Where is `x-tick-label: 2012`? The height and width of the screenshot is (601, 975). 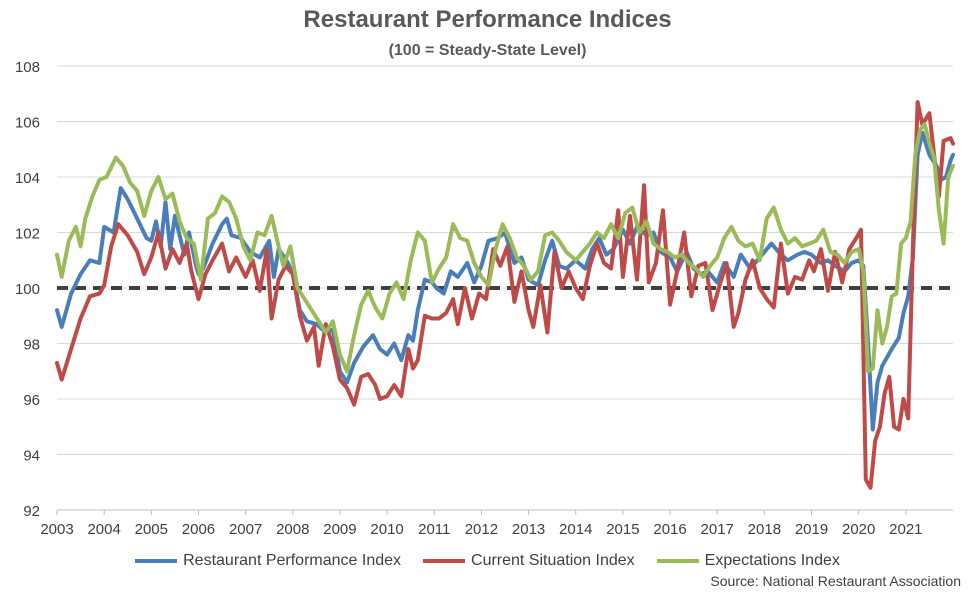
x-tick-label: 2012 is located at coordinates (481, 529).